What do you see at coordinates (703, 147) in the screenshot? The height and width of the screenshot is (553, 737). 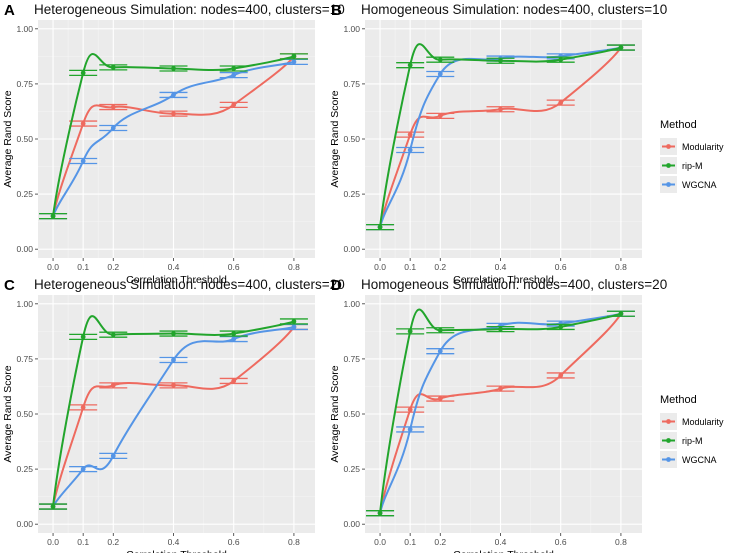 I see `legend-item-label: Modularity` at bounding box center [703, 147].